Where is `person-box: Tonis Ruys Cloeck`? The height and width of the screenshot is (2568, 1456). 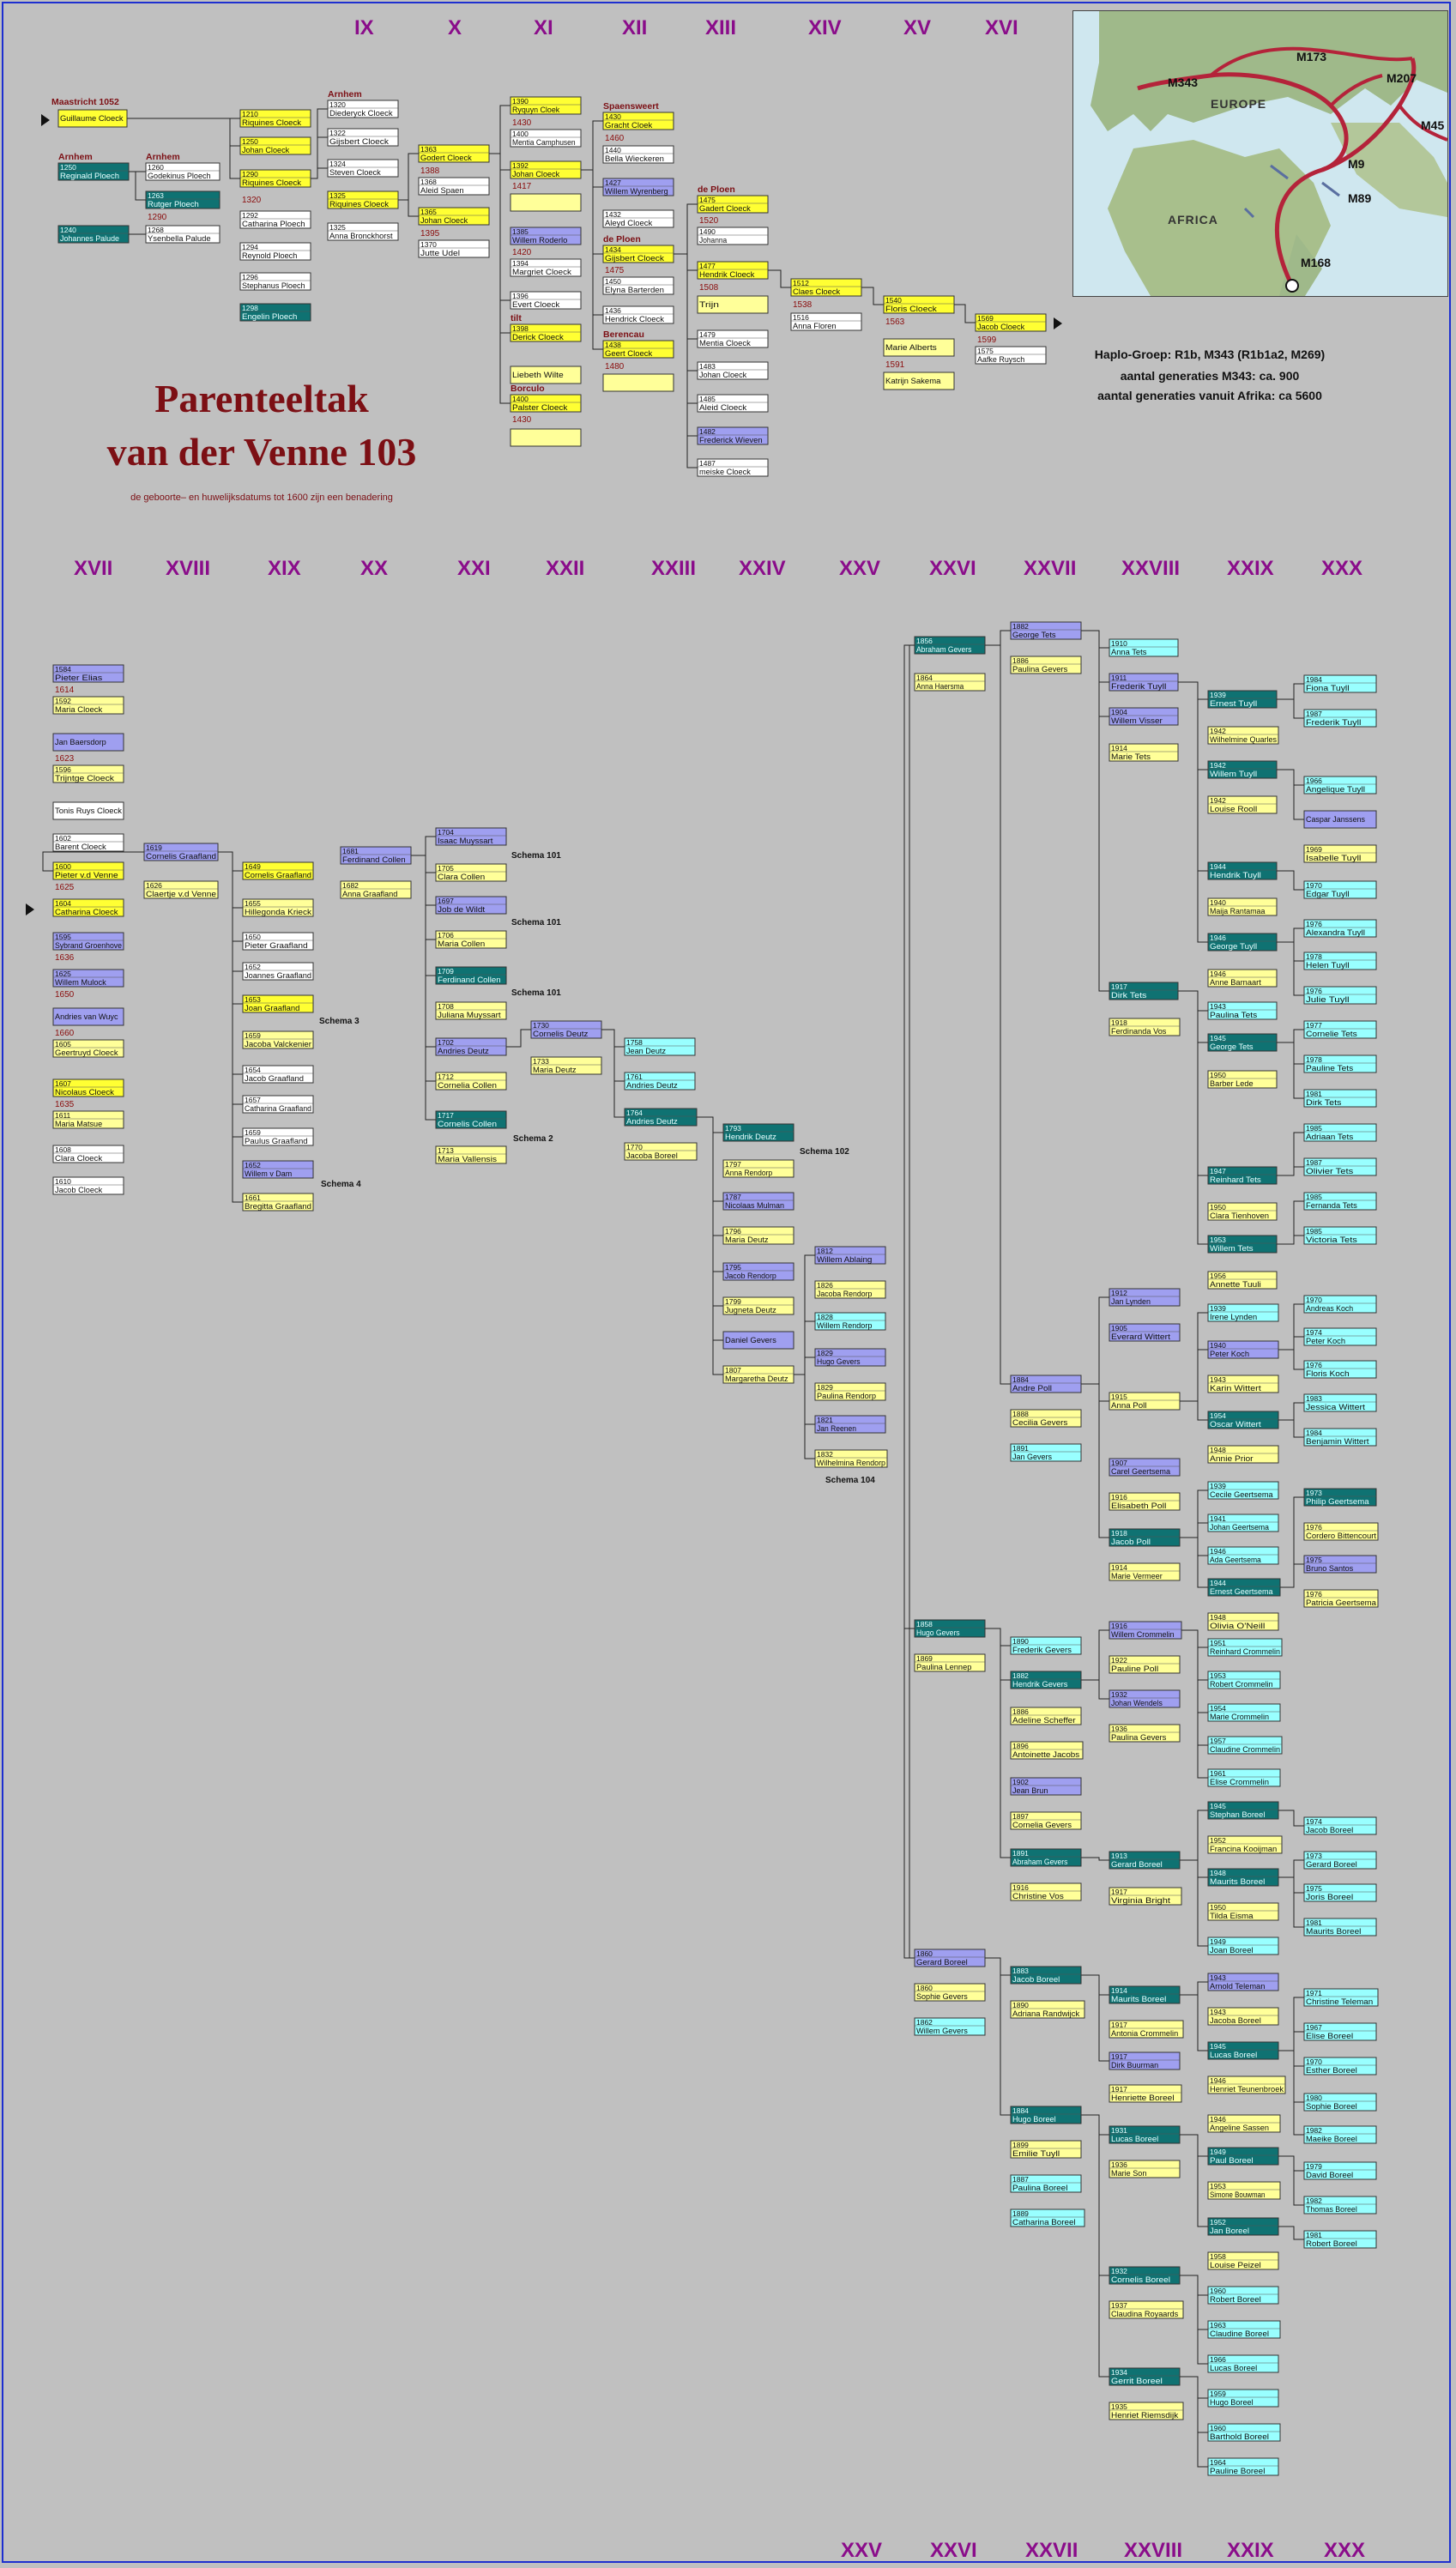
person-box: Tonis Ruys Cloeck is located at coordinates (88, 810).